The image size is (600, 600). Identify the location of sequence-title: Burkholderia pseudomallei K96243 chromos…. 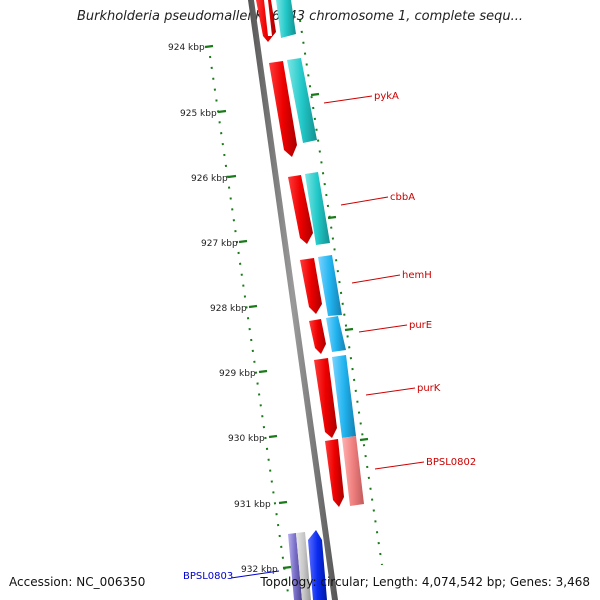
(300, 16).